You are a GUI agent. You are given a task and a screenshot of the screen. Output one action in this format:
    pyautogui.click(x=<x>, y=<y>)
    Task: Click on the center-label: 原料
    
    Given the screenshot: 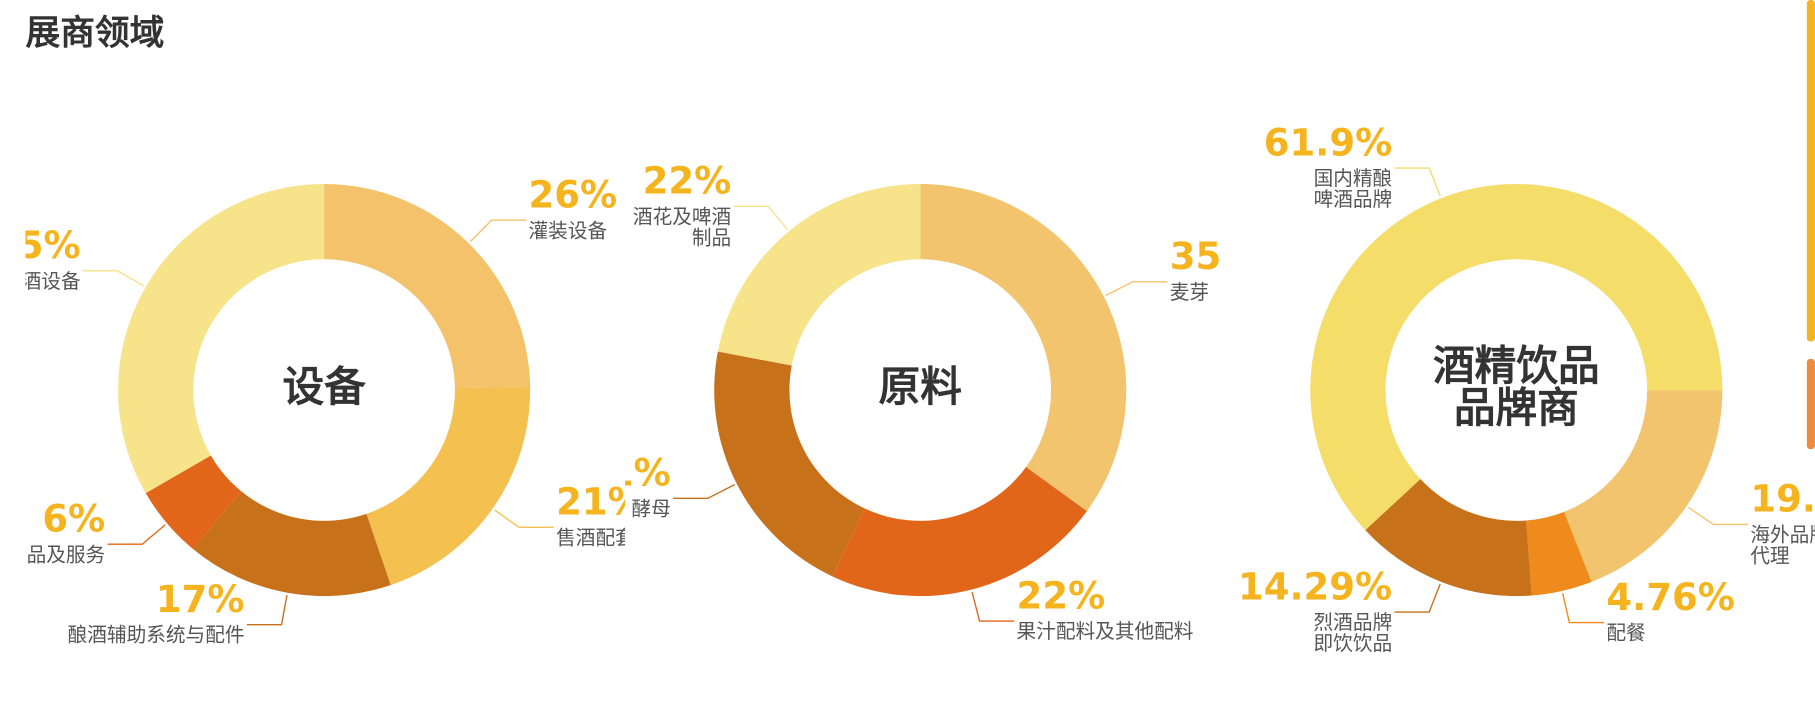 What is the action you would take?
    pyautogui.click(x=920, y=386)
    